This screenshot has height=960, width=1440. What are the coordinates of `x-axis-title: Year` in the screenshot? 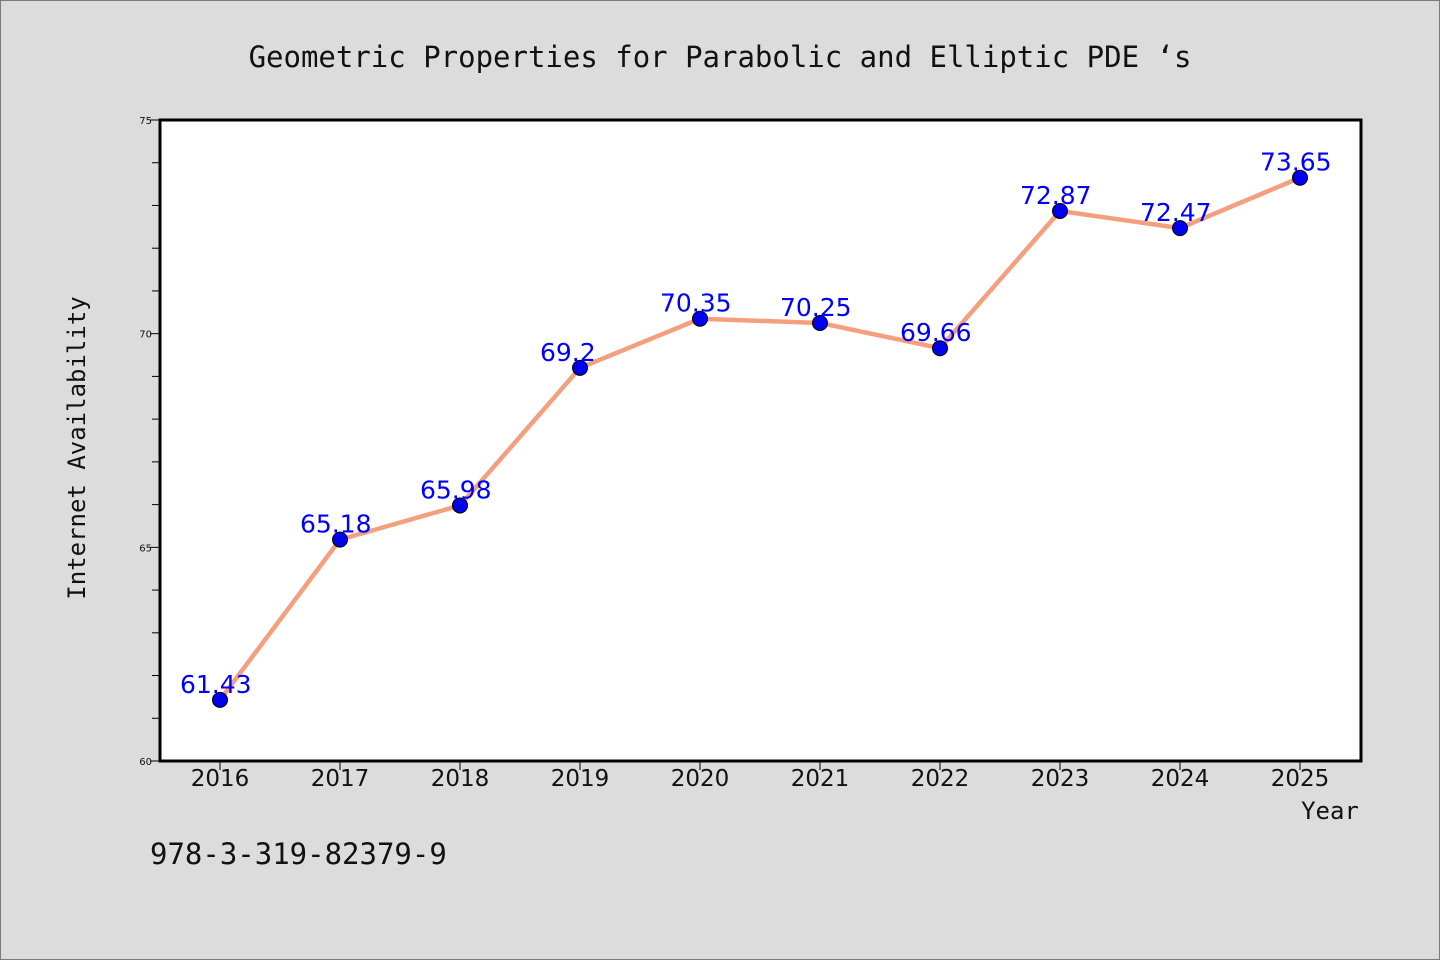 It's located at (1330, 811).